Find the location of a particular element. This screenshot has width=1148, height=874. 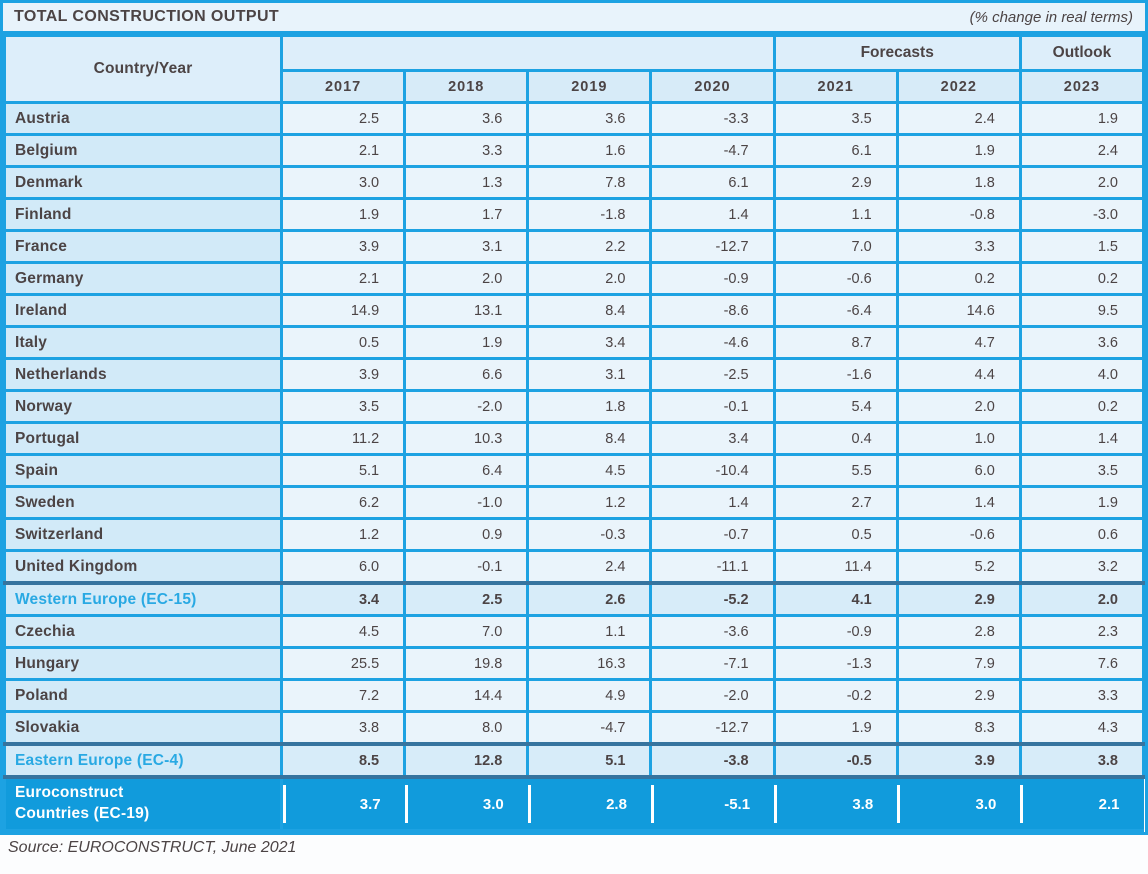

value-cell: 6.2 is located at coordinates (343, 502).